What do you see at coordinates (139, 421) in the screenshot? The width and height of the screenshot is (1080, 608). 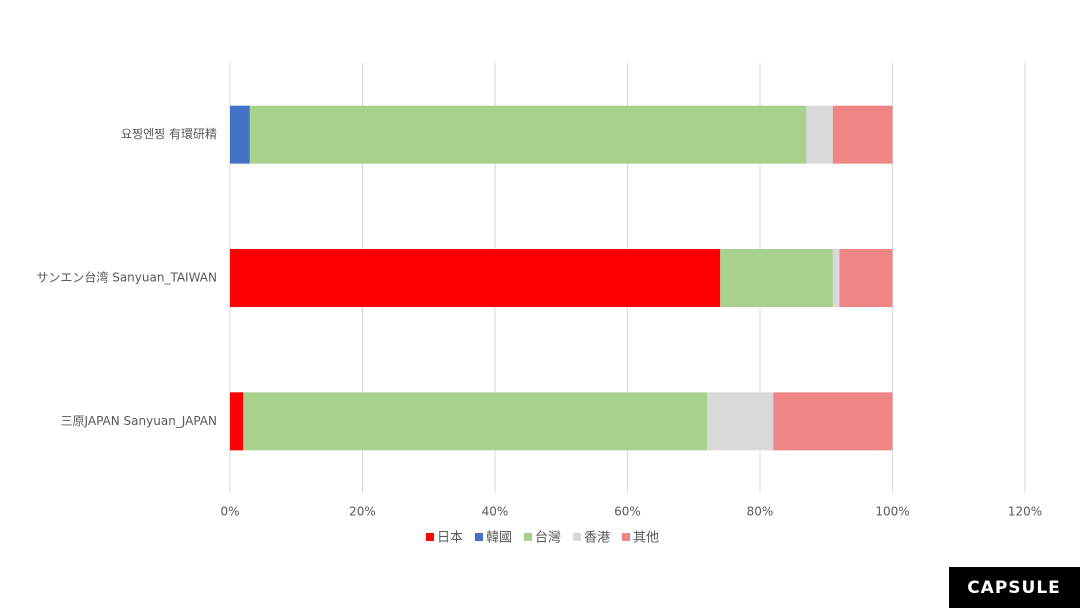 I see `y-tick-label: 三原JAPAN Sanyuan_JAPAN` at bounding box center [139, 421].